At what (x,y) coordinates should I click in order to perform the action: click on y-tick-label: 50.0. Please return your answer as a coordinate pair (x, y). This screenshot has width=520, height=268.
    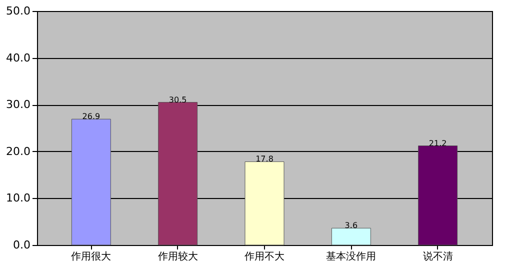
    Looking at the image, I should click on (18, 11).